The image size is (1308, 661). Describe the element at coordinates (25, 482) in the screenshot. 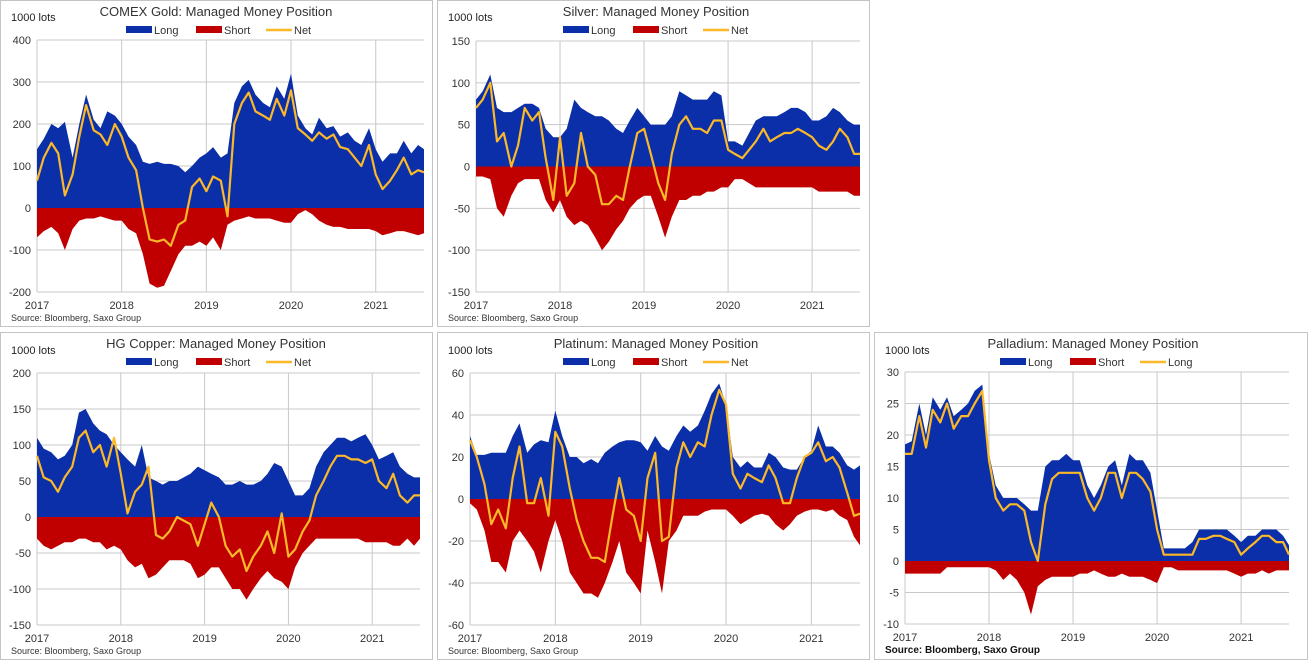

I see `y-tick-label: 50` at that location.